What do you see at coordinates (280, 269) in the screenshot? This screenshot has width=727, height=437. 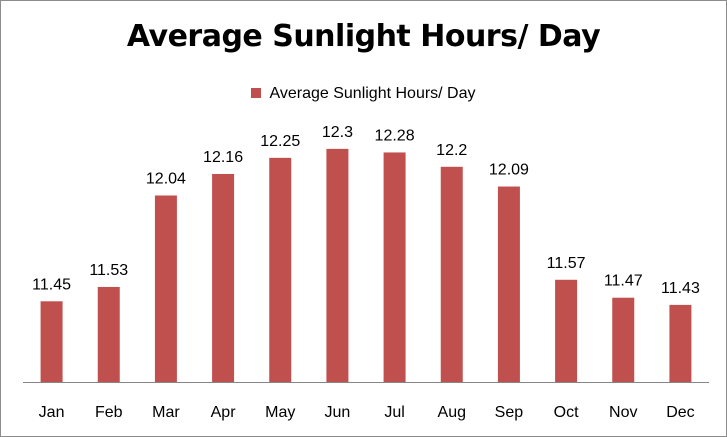 I see `bar-may` at bounding box center [280, 269].